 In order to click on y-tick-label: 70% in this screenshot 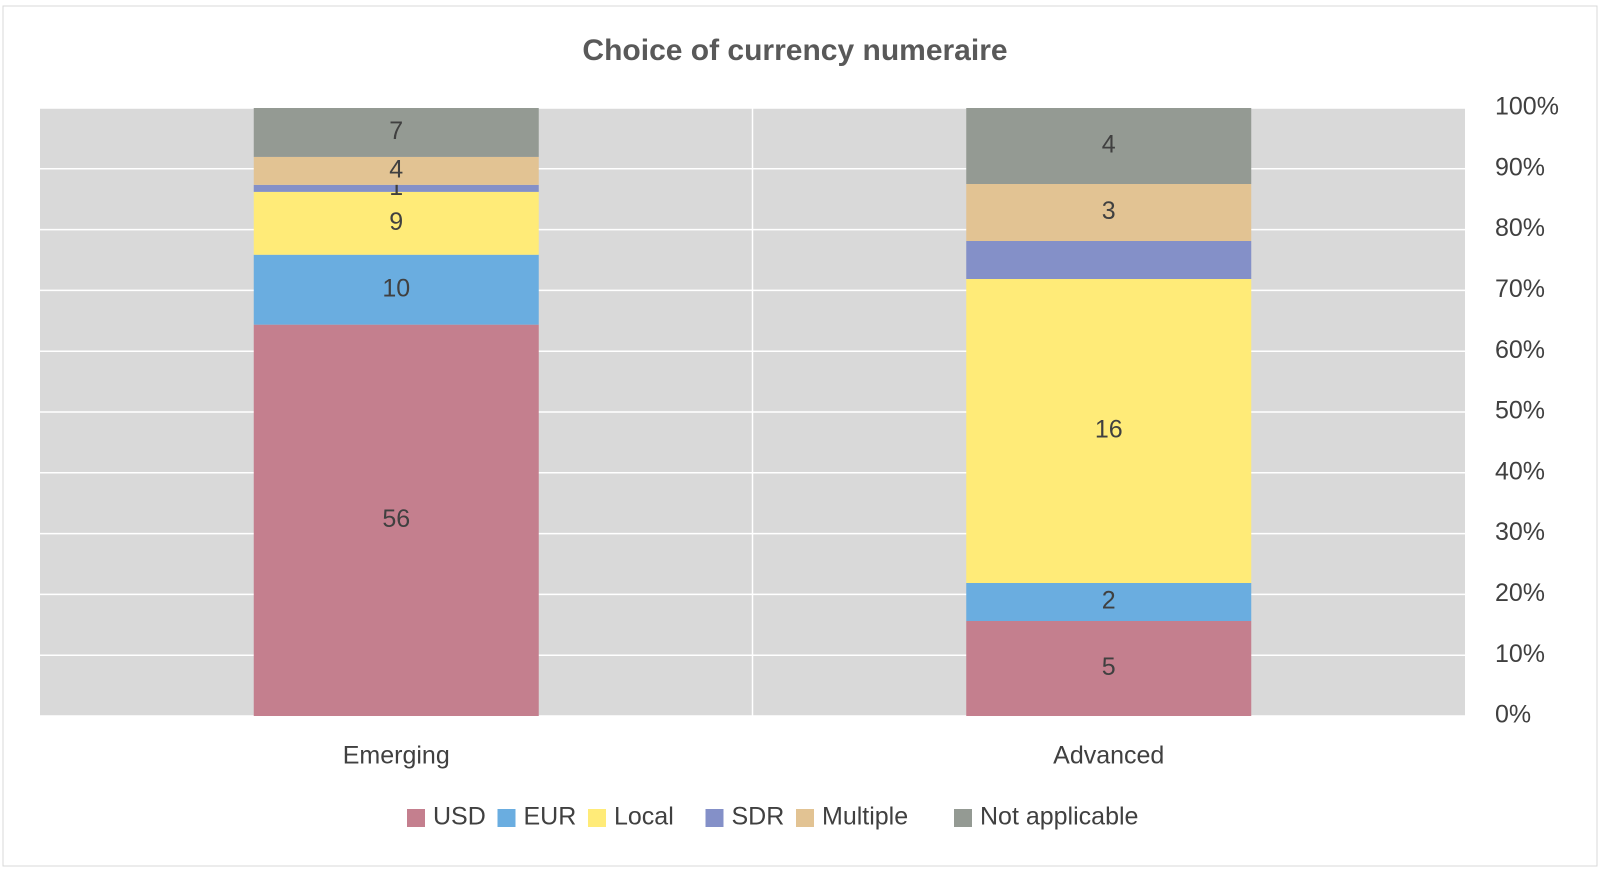, I will do `click(1520, 289)`.